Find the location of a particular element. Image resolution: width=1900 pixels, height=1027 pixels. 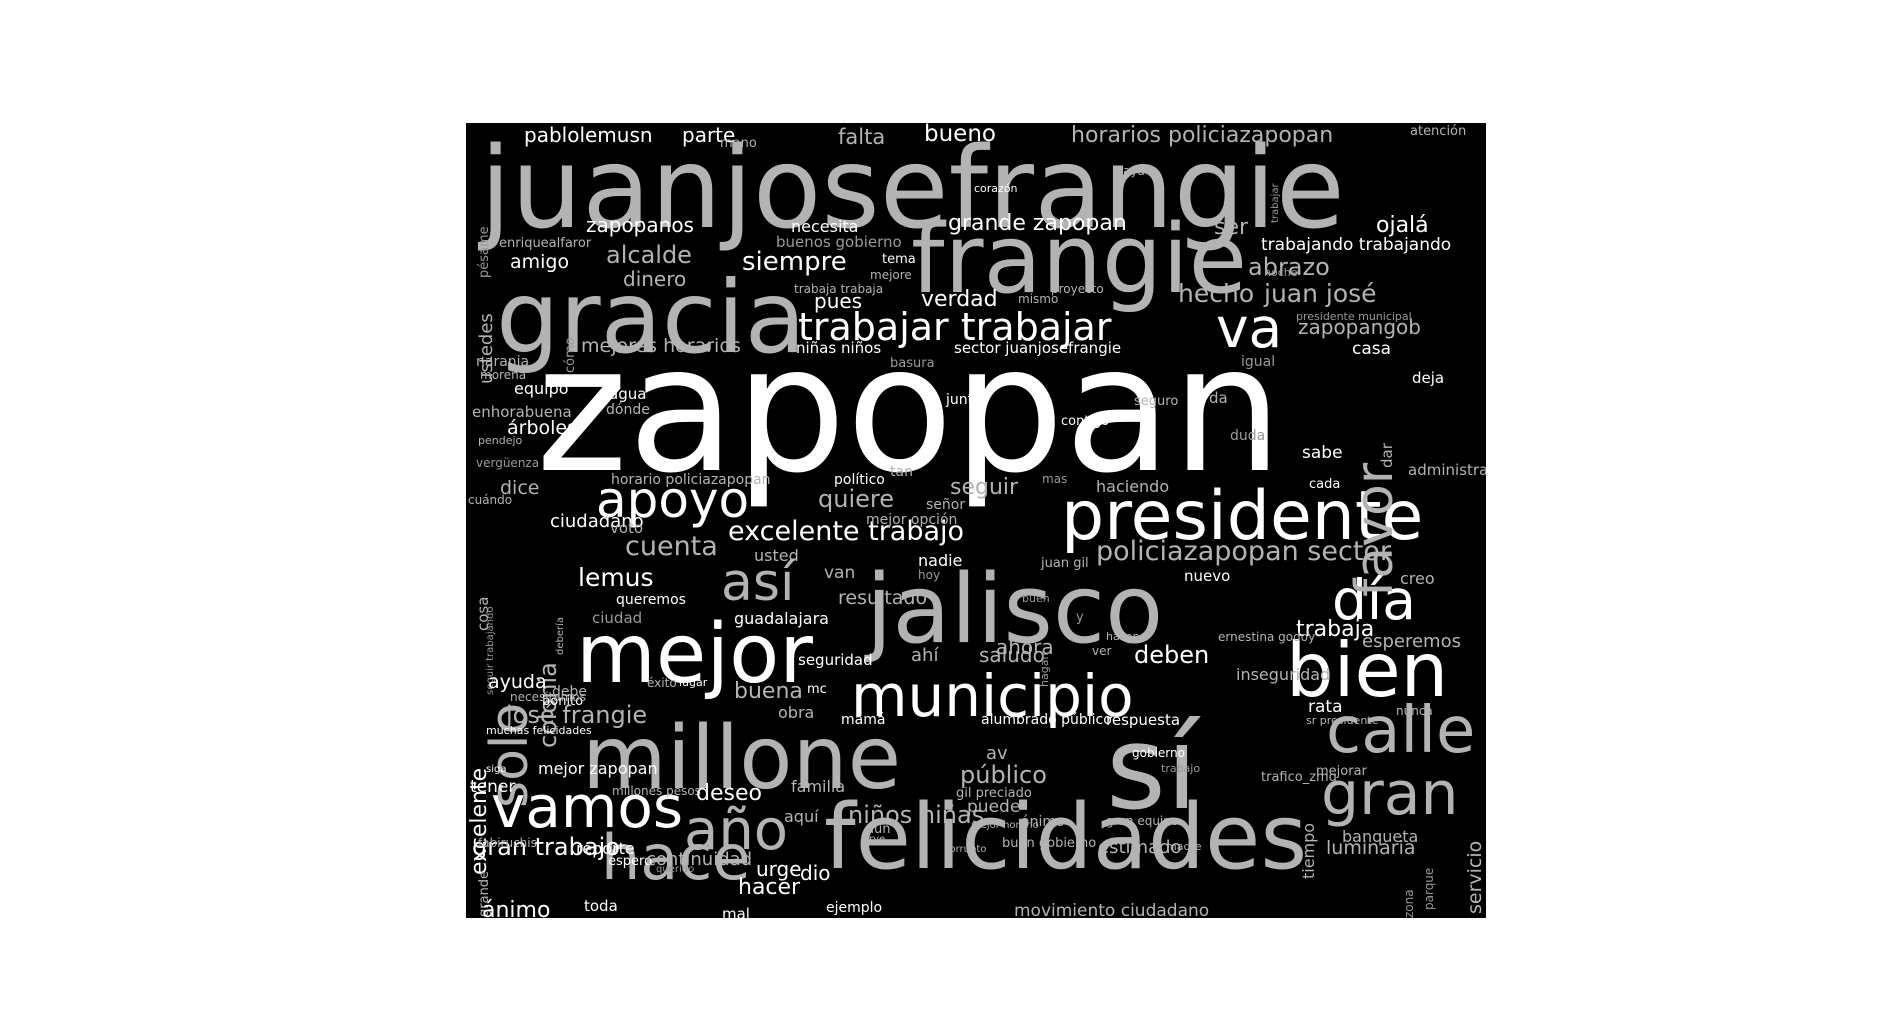

cloud-word: trabajar trabajar is located at coordinates (955, 327).